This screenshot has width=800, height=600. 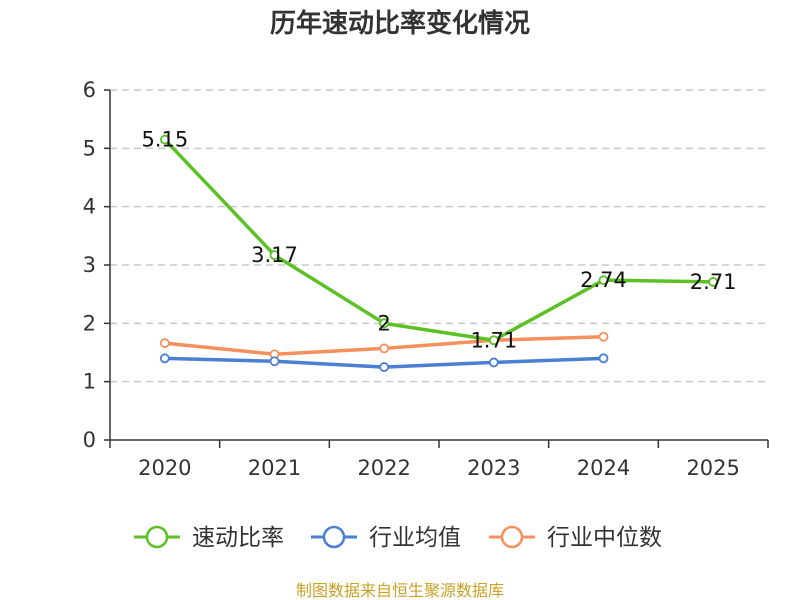 What do you see at coordinates (238, 538) in the screenshot?
I see `legend-label: 速动比率` at bounding box center [238, 538].